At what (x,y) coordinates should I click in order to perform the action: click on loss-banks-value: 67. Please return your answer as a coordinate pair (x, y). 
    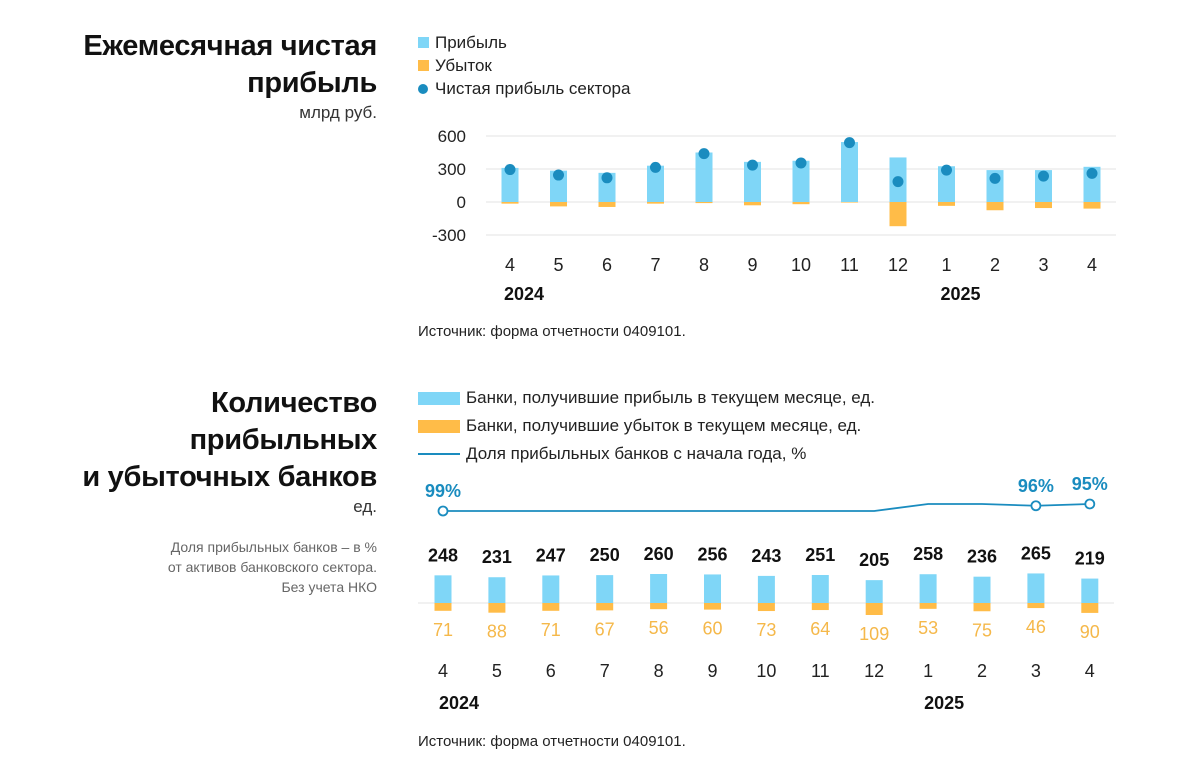
    Looking at the image, I should click on (605, 629).